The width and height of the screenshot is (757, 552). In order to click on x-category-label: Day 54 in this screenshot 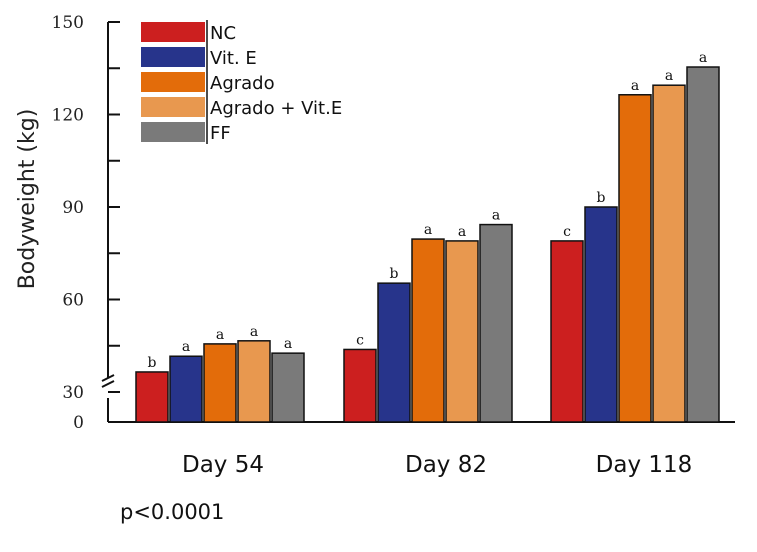, I will do `click(223, 465)`.